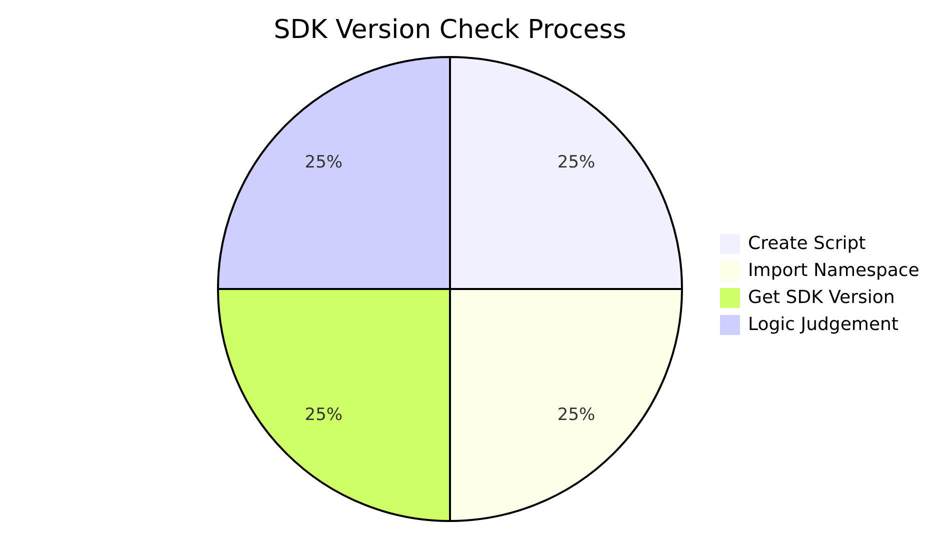 This screenshot has width=951, height=542. What do you see at coordinates (834, 270) in the screenshot?
I see `legend-label: Import Namespace` at bounding box center [834, 270].